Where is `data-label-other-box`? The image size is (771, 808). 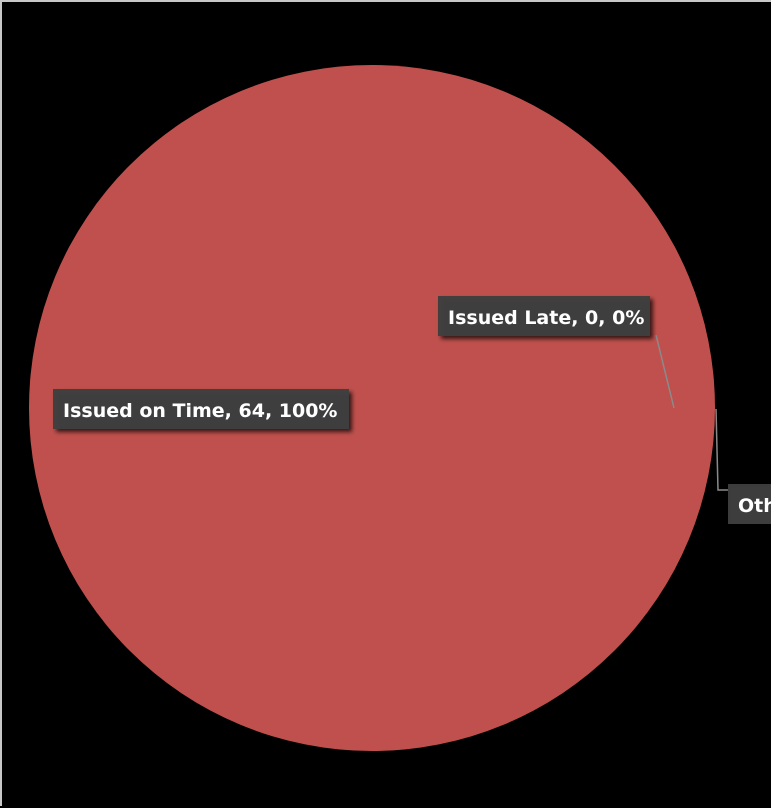 data-label-other-box is located at coordinates (749, 504).